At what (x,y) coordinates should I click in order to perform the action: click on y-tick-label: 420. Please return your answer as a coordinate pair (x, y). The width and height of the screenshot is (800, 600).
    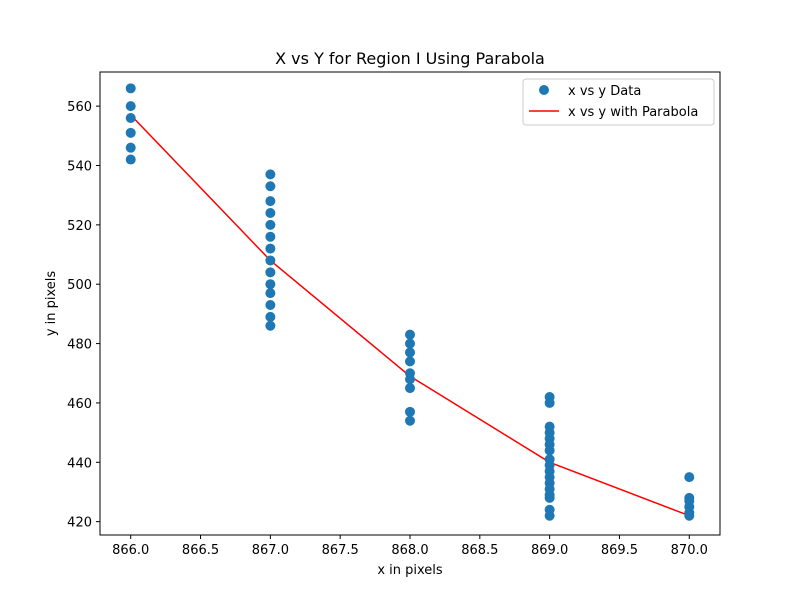
    Looking at the image, I should click on (79, 523).